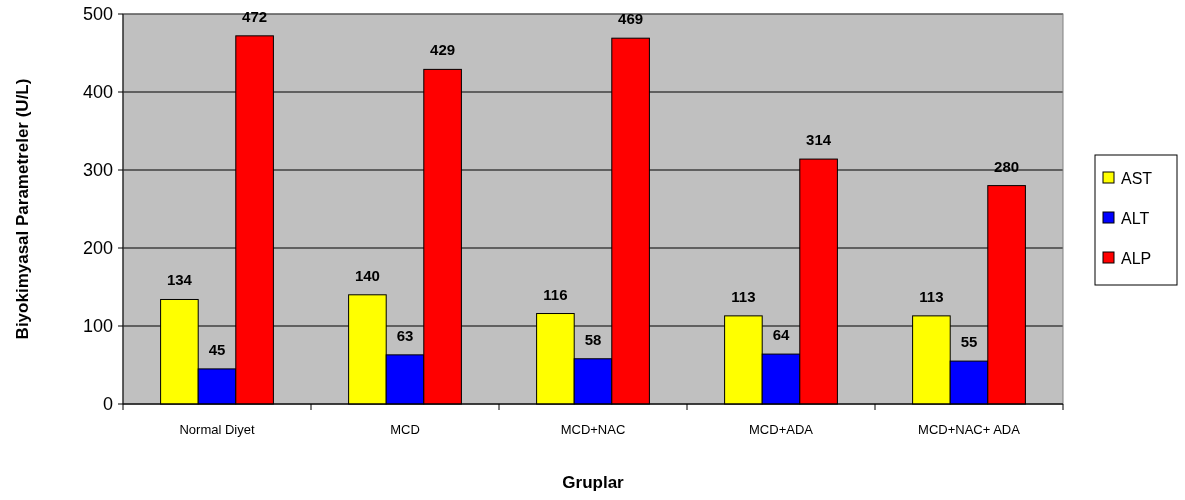  What do you see at coordinates (631, 19) in the screenshot?
I see `data-label: 469` at bounding box center [631, 19].